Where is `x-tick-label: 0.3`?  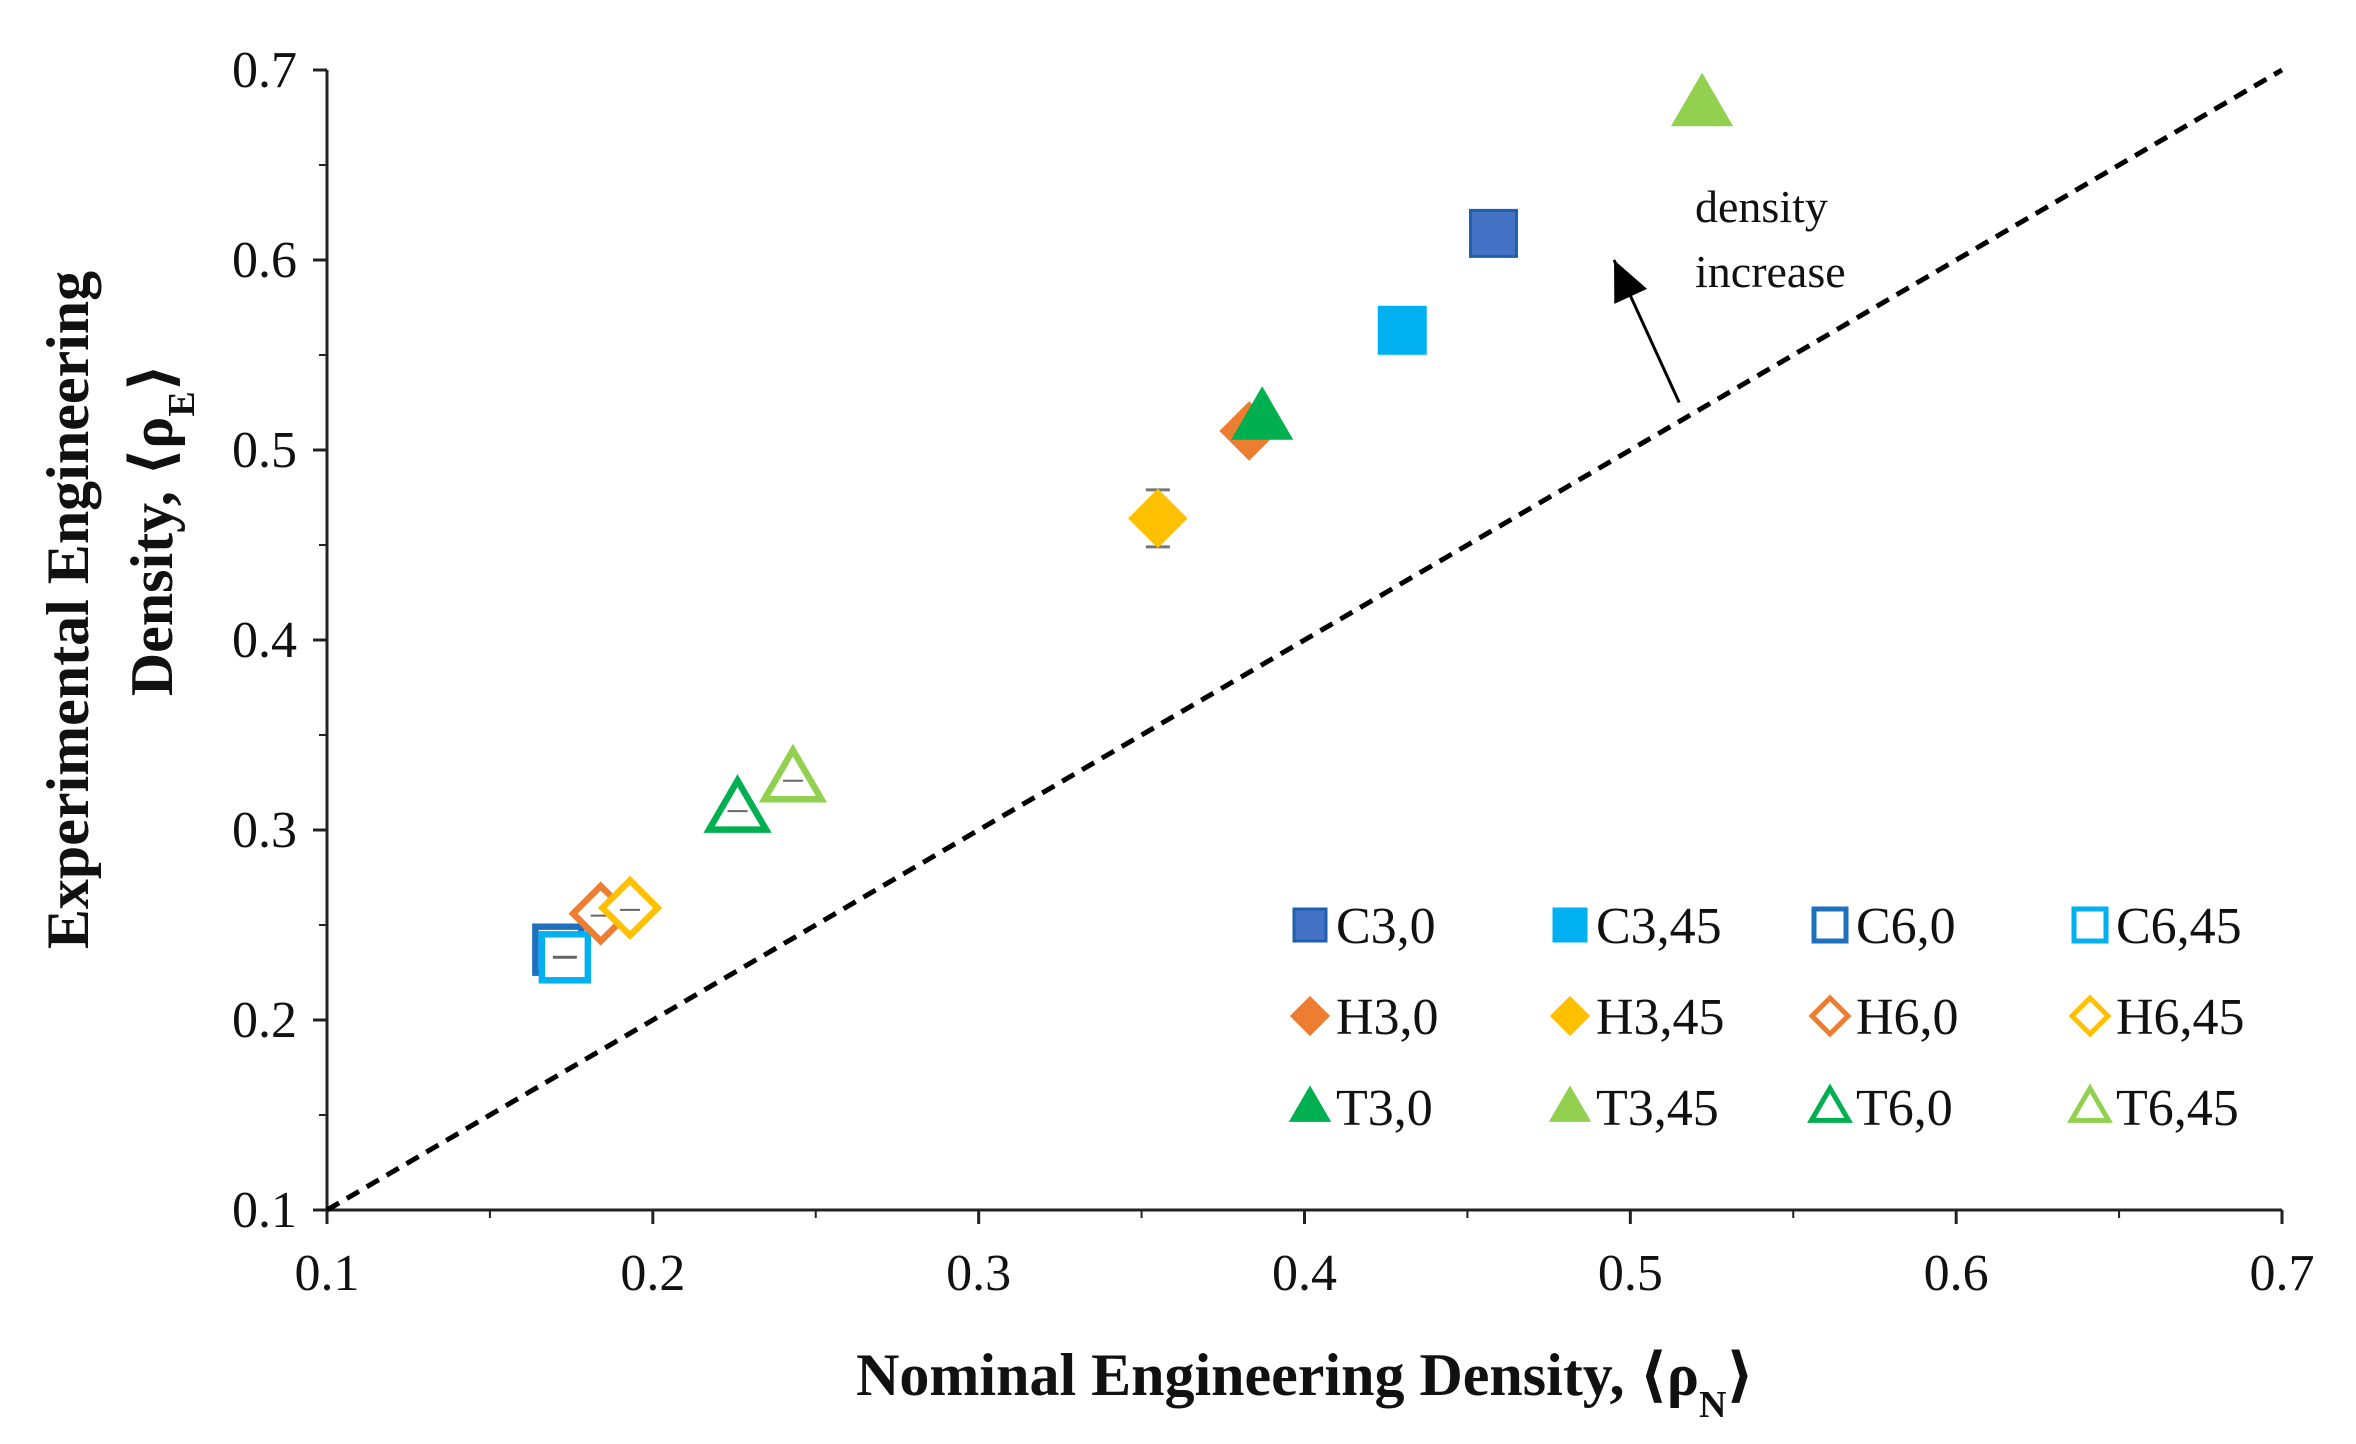
x-tick-label: 0.3 is located at coordinates (978, 1273).